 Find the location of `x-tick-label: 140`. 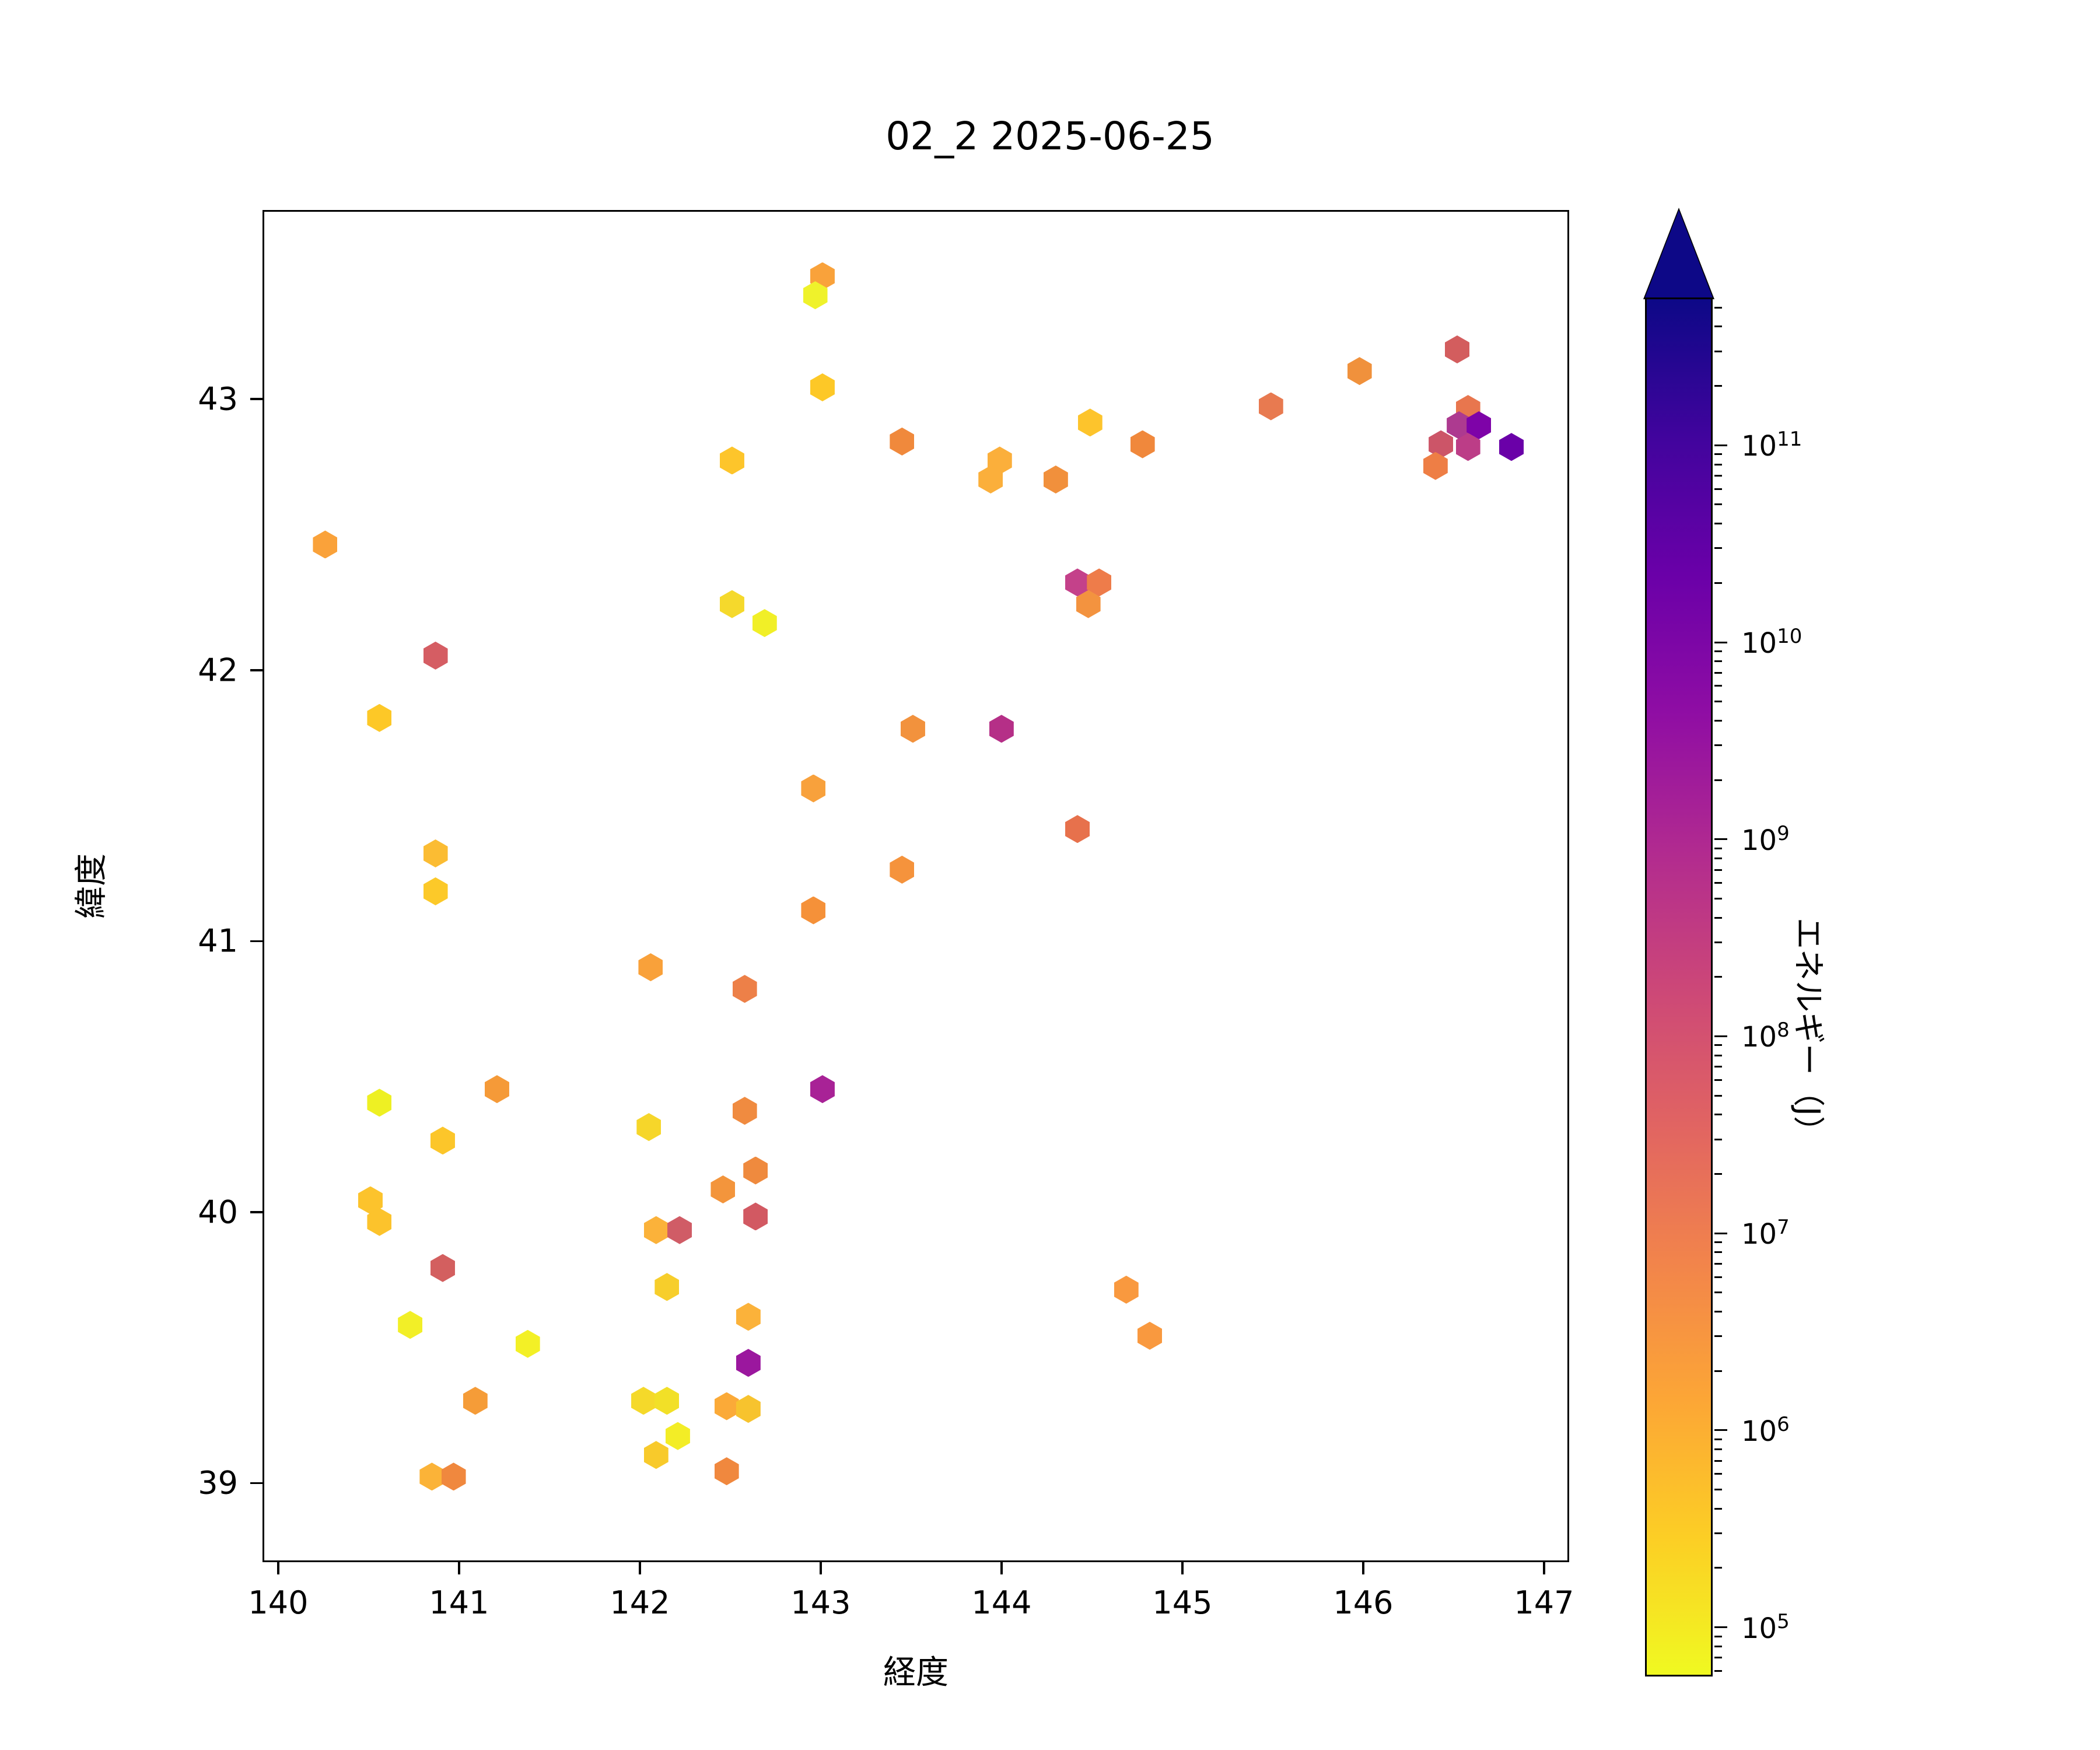

x-tick-label: 140 is located at coordinates (278, 1602).